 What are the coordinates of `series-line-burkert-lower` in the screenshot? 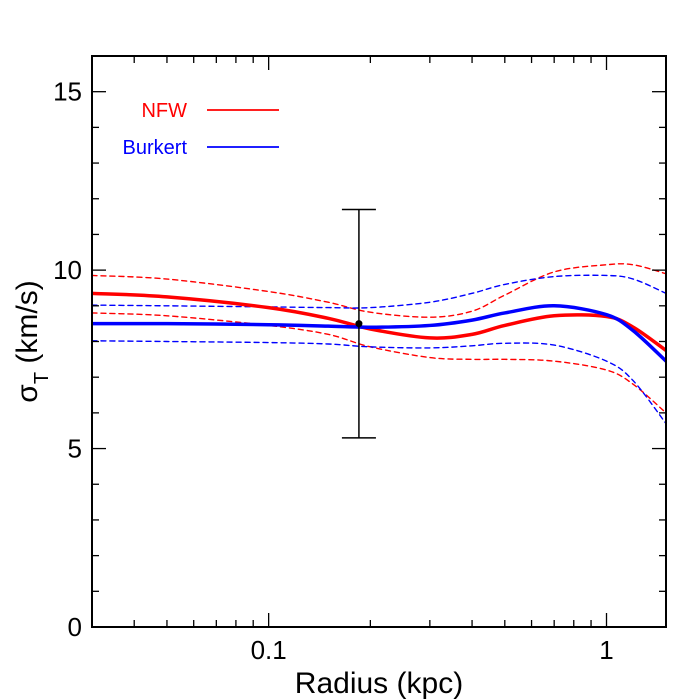 It's located at (379, 382).